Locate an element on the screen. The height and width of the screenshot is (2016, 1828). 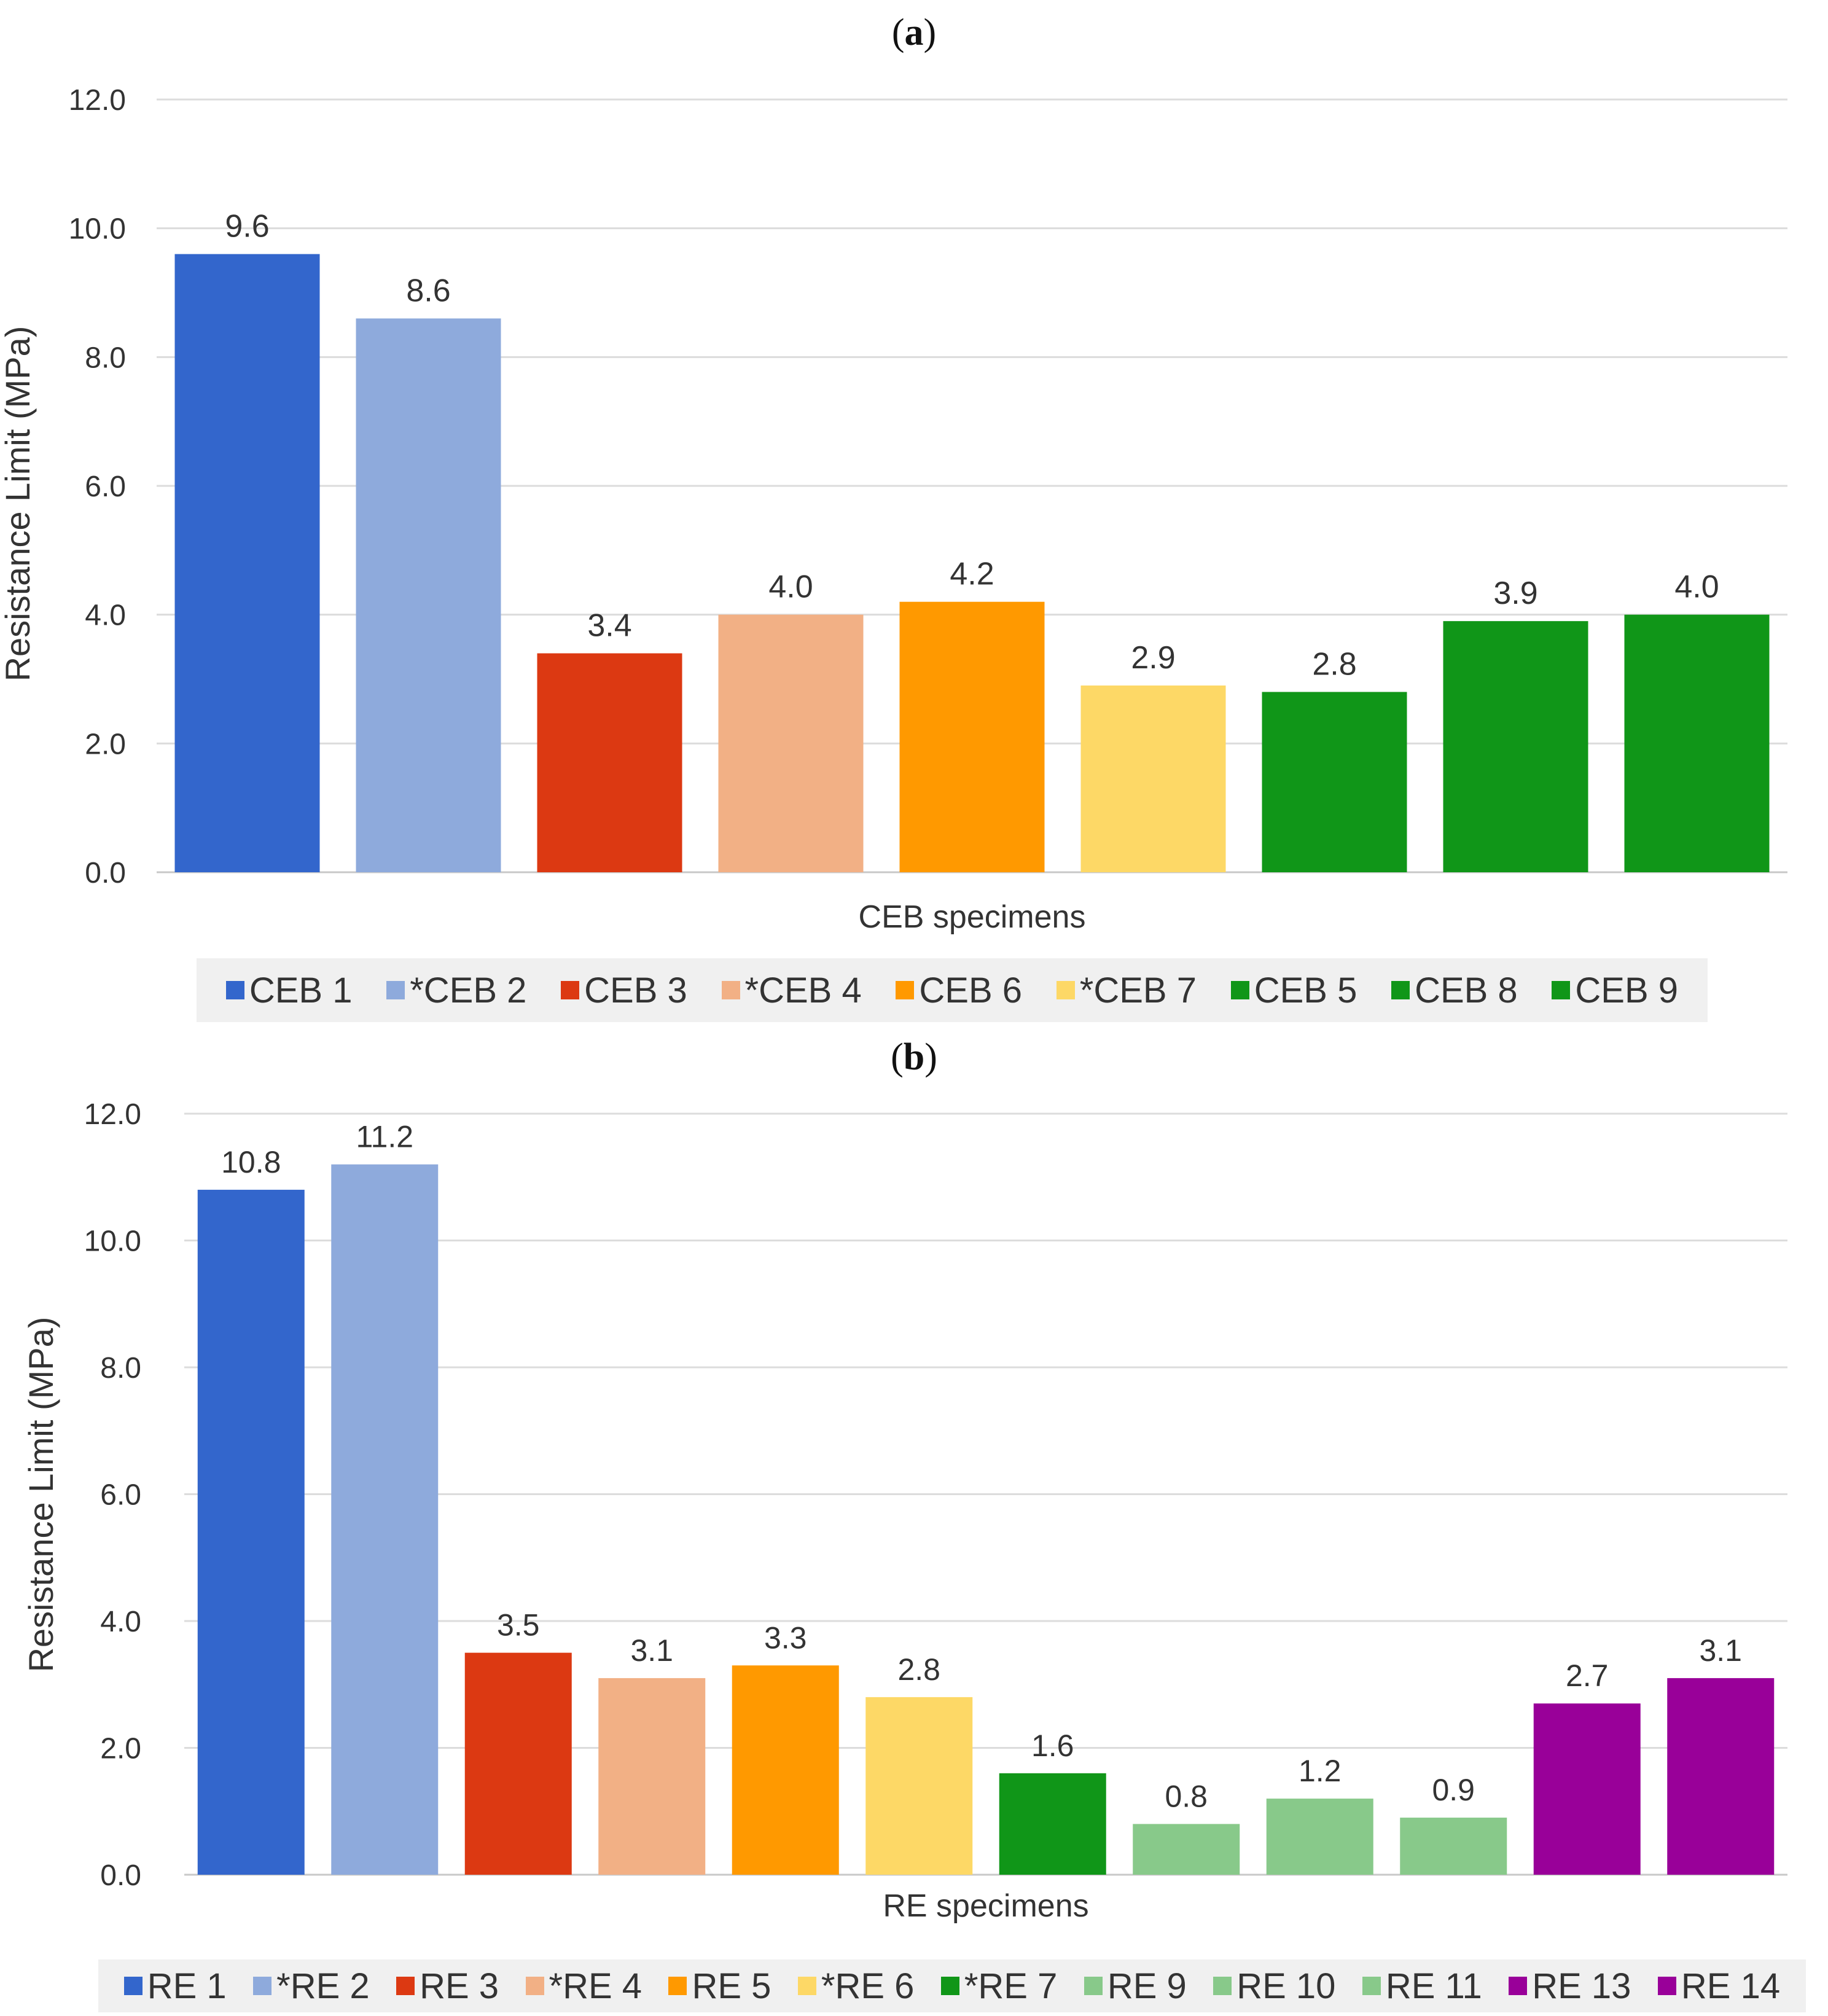
bar-value-label: 3.5 is located at coordinates (518, 1626).